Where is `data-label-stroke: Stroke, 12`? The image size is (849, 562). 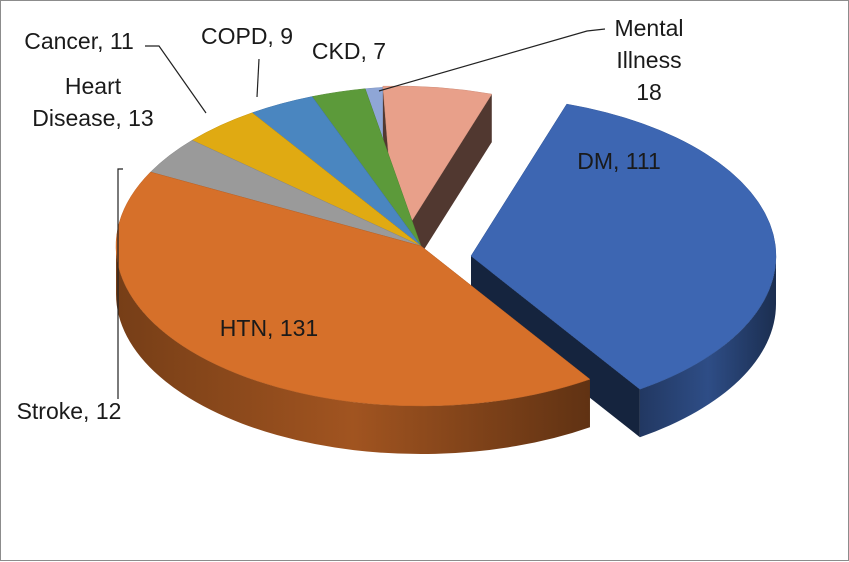
data-label-stroke: Stroke, 12 is located at coordinates (69, 411).